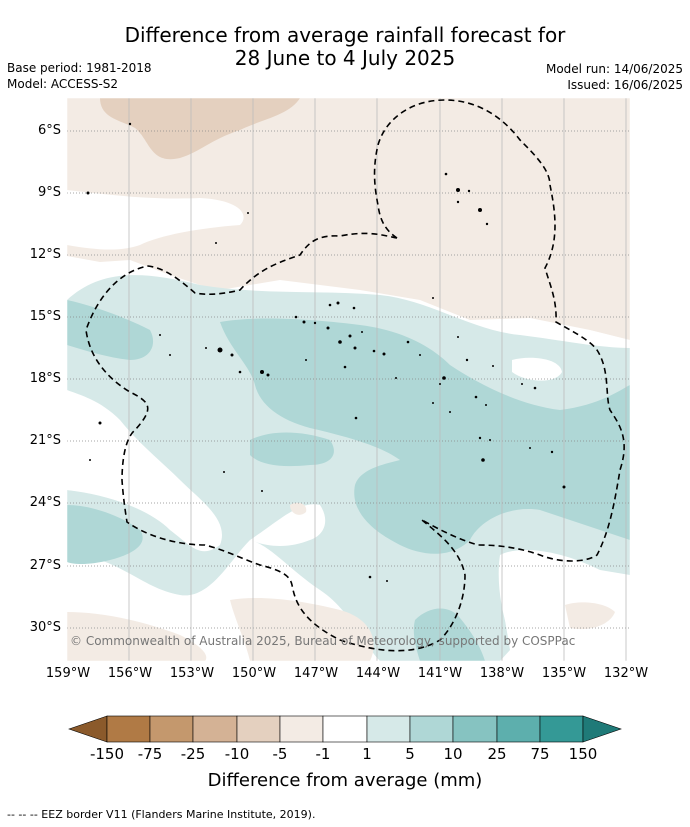  I want to click on lat-label: 12°S, so click(45, 254).